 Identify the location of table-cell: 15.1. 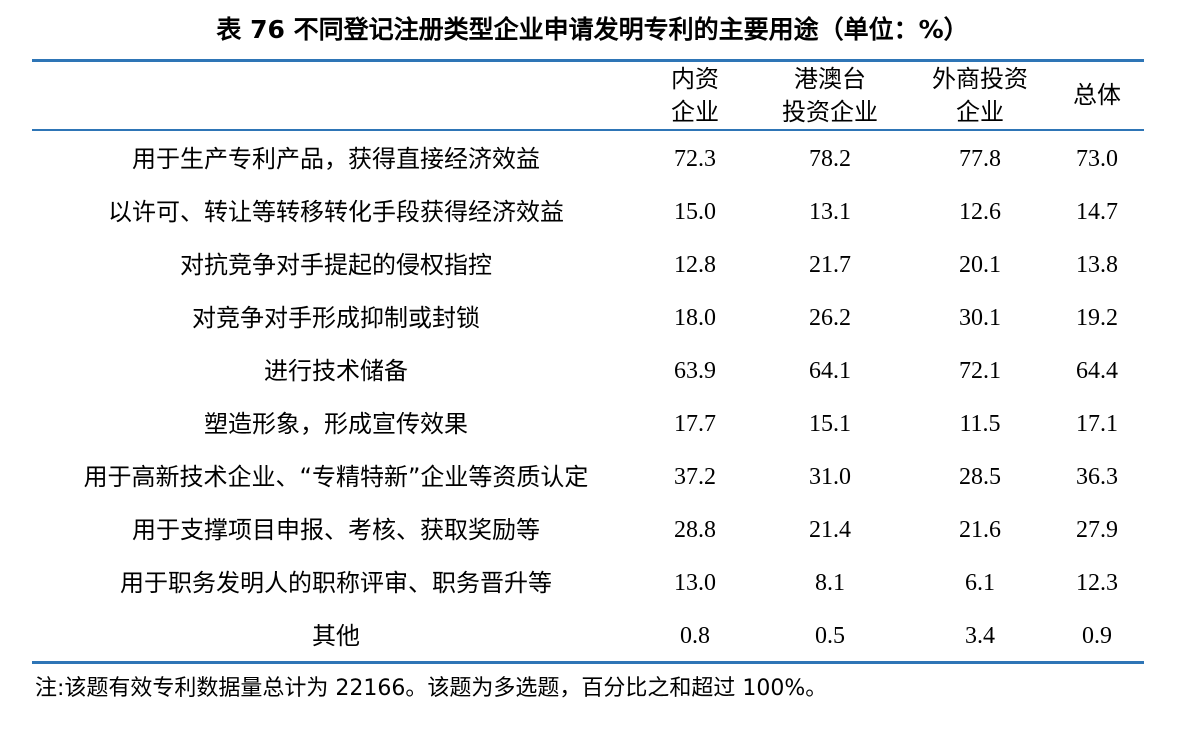
(830, 424).